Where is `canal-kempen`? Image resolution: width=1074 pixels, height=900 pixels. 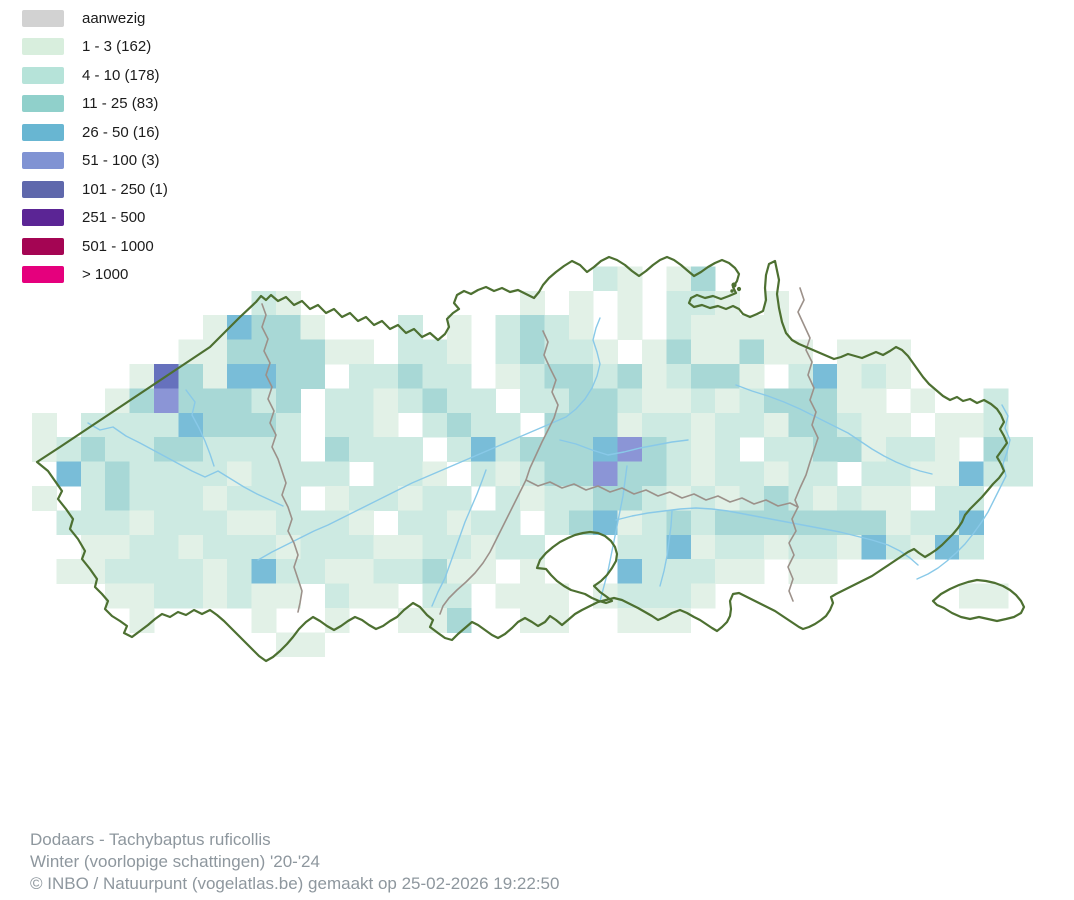 canal-kempen is located at coordinates (834, 429).